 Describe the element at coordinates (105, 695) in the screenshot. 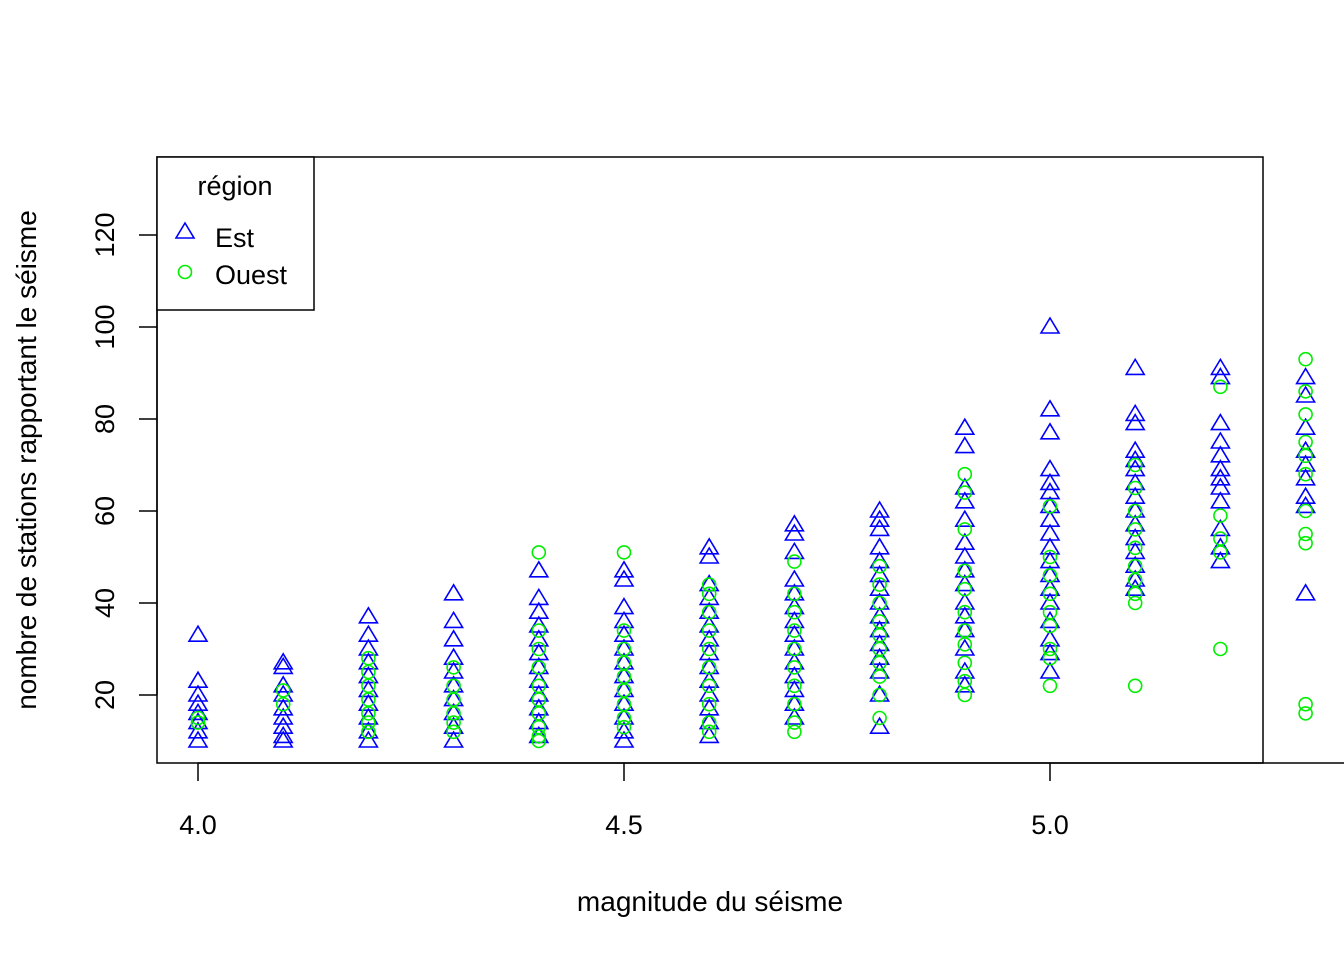

I see `y-tick-label: 20` at that location.